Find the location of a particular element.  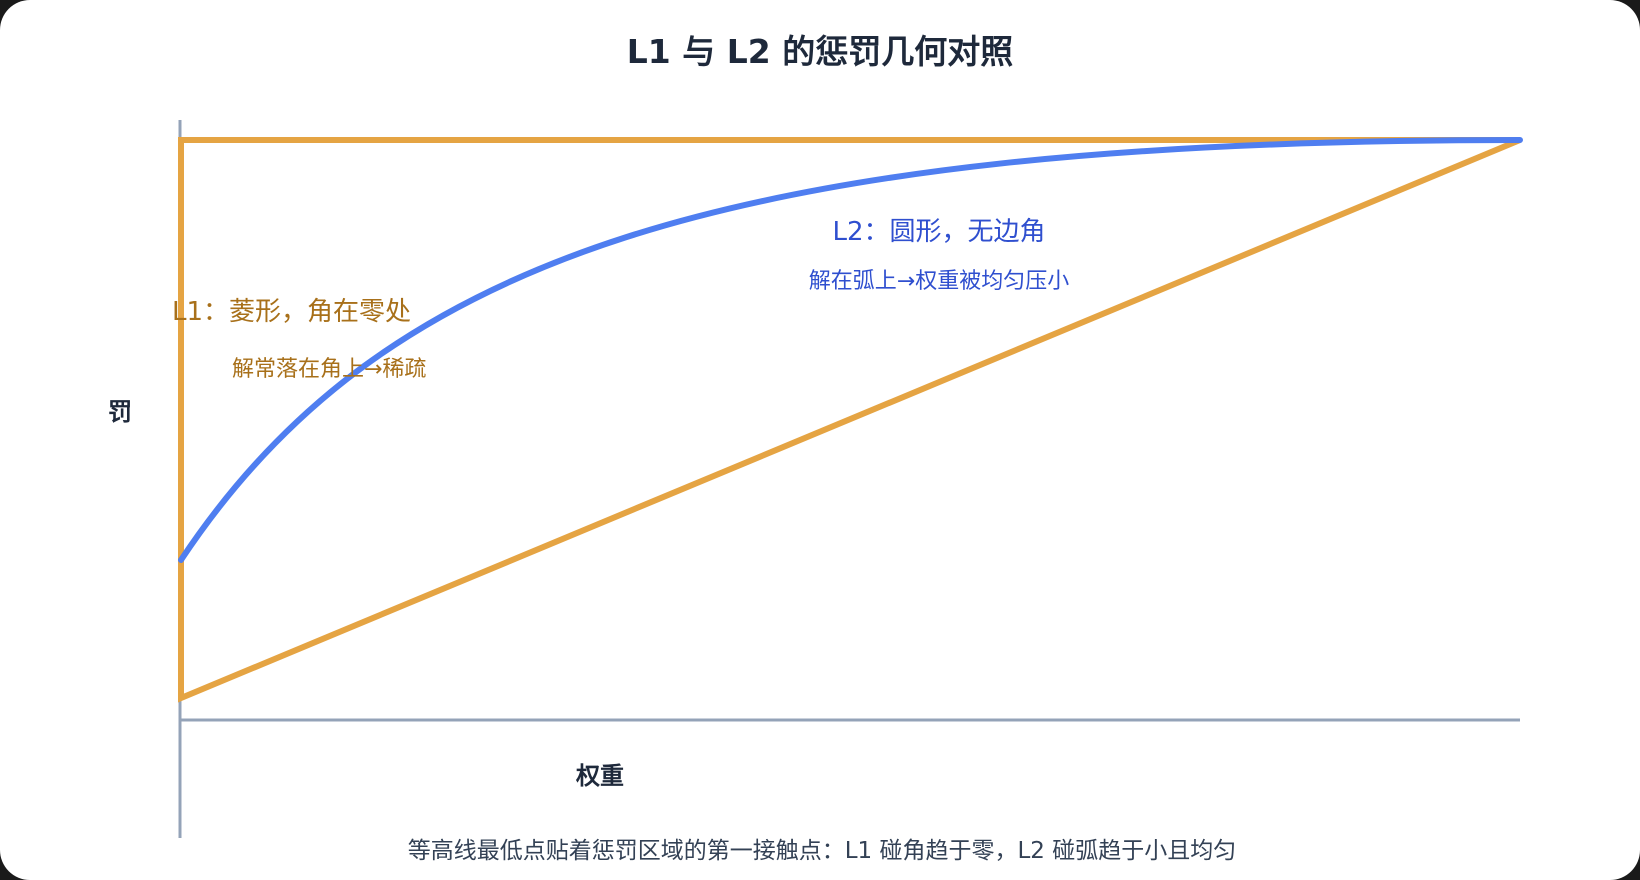

l1-sublabel: 解常落在角上→稀疏 is located at coordinates (329, 369).